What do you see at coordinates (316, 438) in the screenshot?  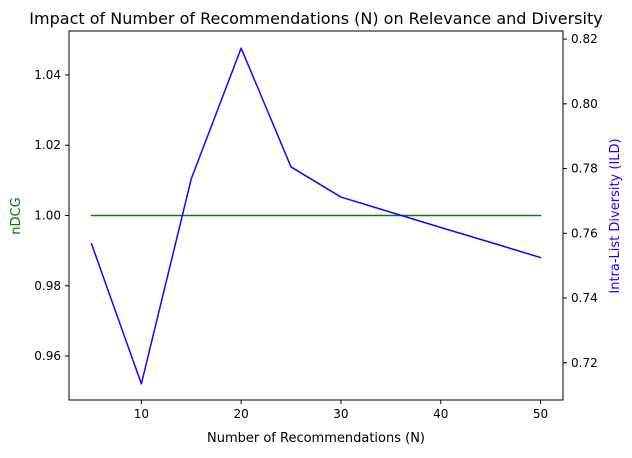 I see `x-axis-label: Number of Recommendations (N)` at bounding box center [316, 438].